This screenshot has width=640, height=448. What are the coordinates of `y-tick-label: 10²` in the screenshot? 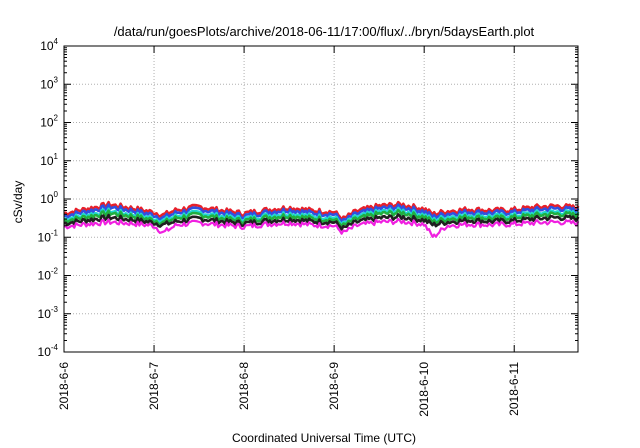 It's located at (49, 122).